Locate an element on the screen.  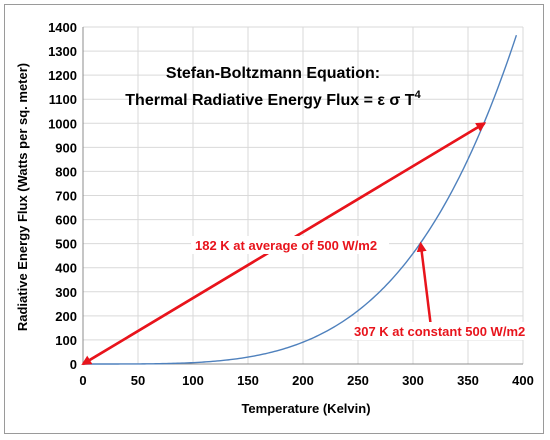
x-axis-title: Temperature (Kelvin) is located at coordinates (305, 408).